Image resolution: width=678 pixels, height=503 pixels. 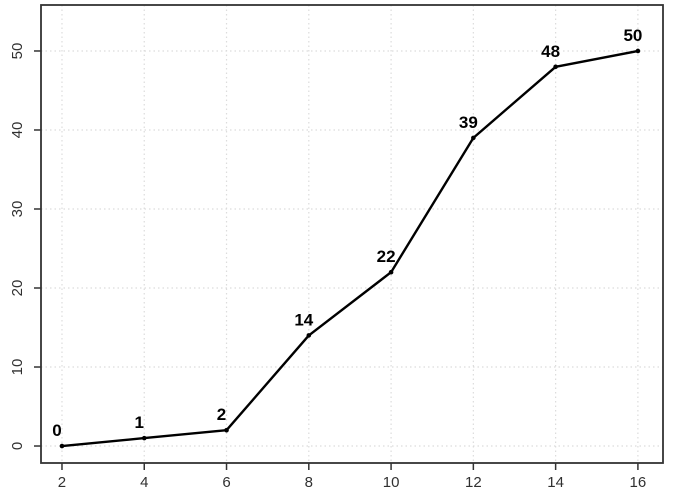 What do you see at coordinates (391, 482) in the screenshot?
I see `x-axis-tick-label: 10` at bounding box center [391, 482].